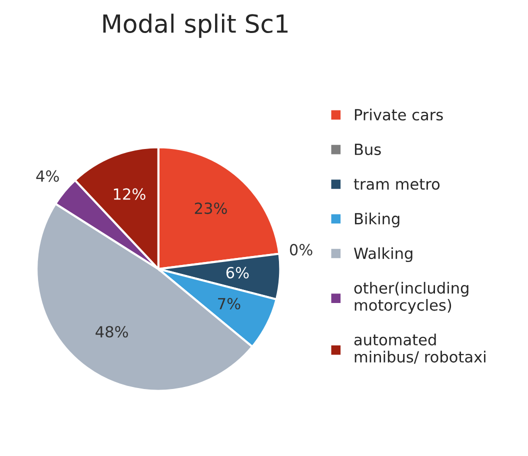  I want to click on text: 0%, so click(301, 250).